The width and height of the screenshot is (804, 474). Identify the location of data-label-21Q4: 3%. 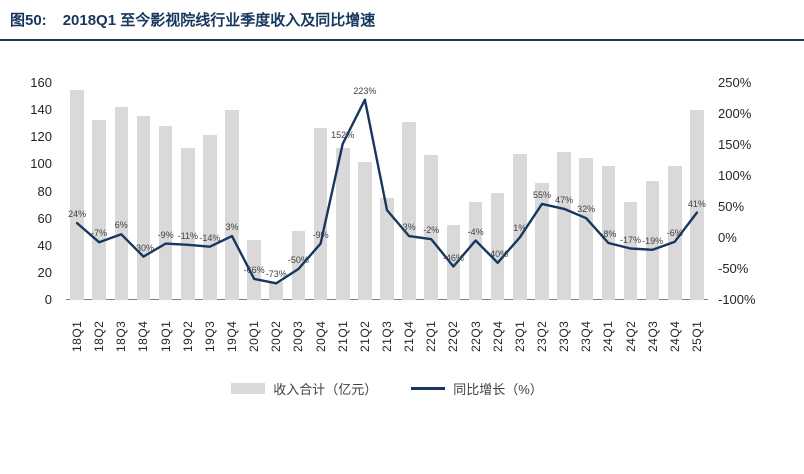
(409, 227).